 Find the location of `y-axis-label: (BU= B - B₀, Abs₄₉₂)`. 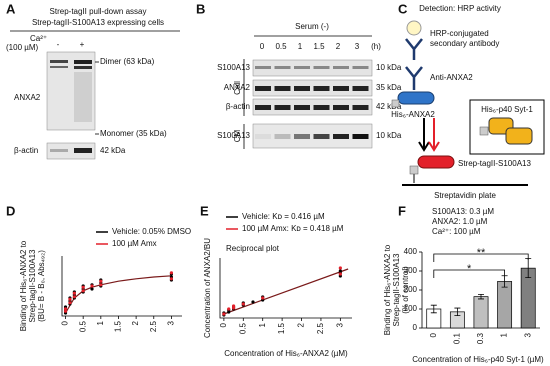

y-axis-label: (BU= B - B₀, Abs₄₉₂) is located at coordinates (41, 286).